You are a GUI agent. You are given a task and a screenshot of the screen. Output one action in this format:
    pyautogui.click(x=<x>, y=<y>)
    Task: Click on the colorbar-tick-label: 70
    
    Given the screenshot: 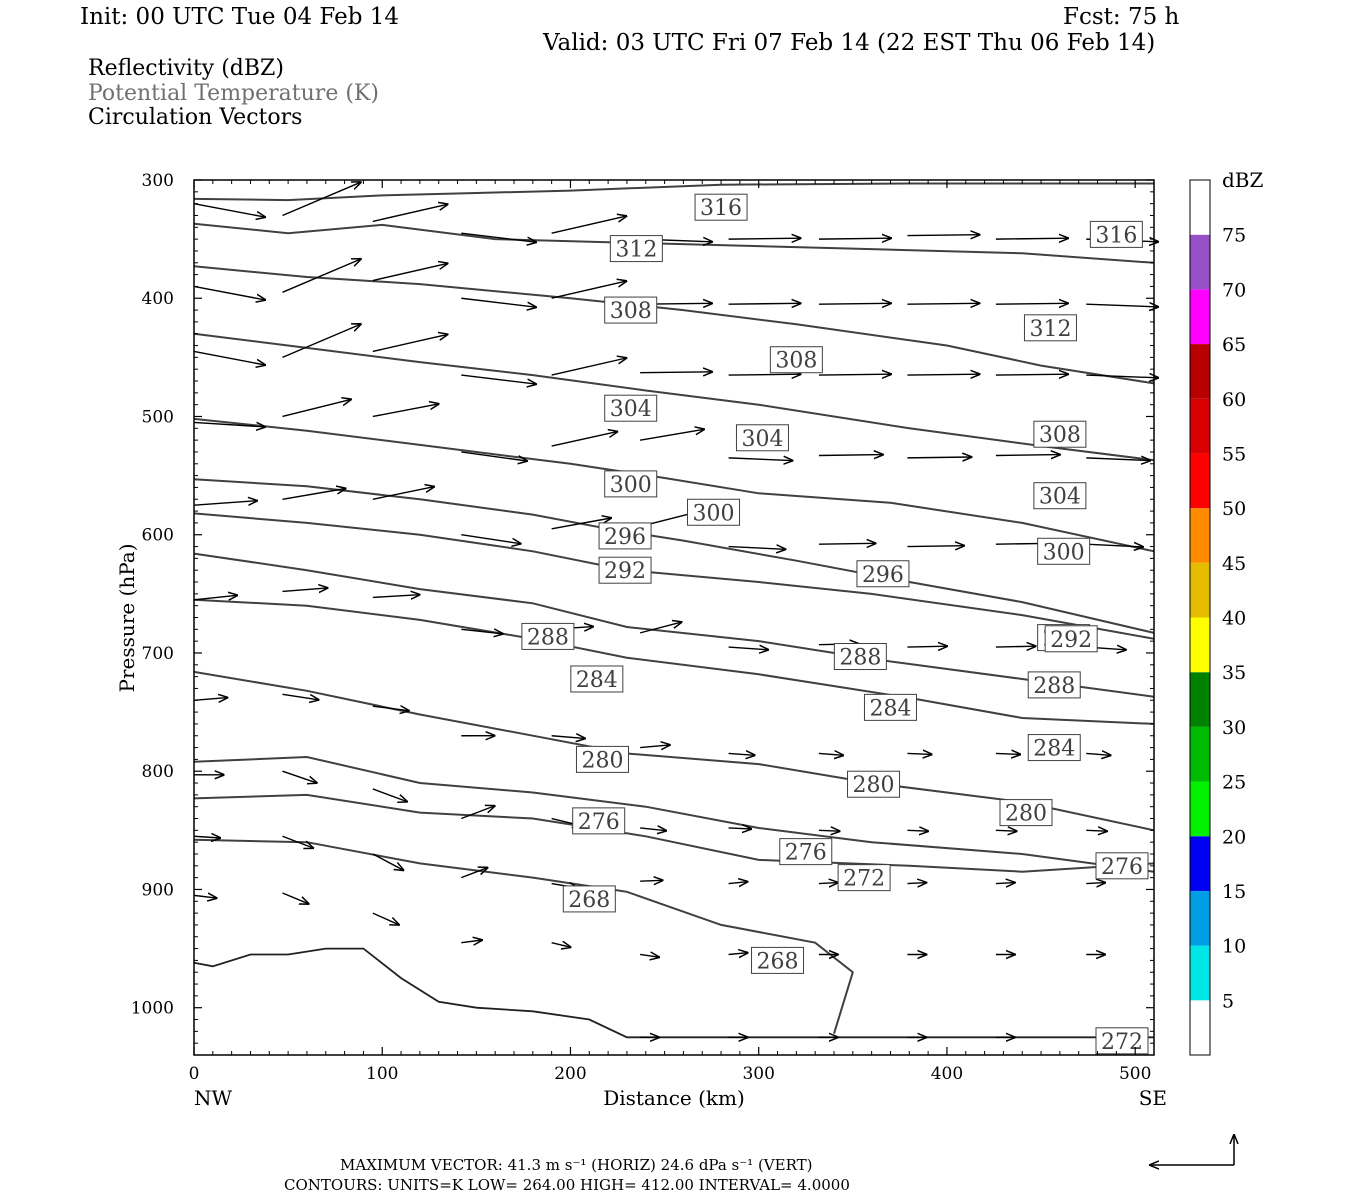 What is the action you would take?
    pyautogui.click(x=1234, y=290)
    